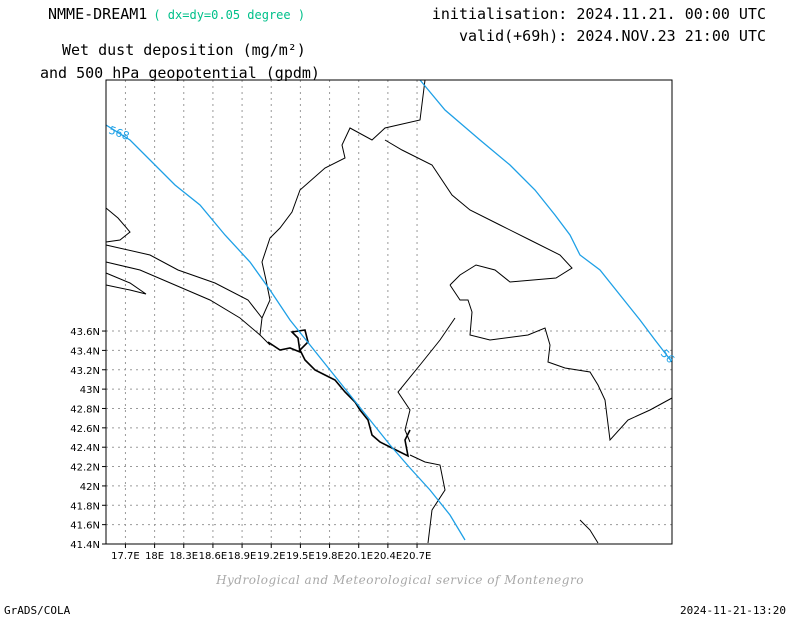 This screenshot has width=800, height=618. Describe the element at coordinates (598, 14) in the screenshot. I see `initialisation-time: initialisation: 2024.11.21. 00:00 UTC` at that location.